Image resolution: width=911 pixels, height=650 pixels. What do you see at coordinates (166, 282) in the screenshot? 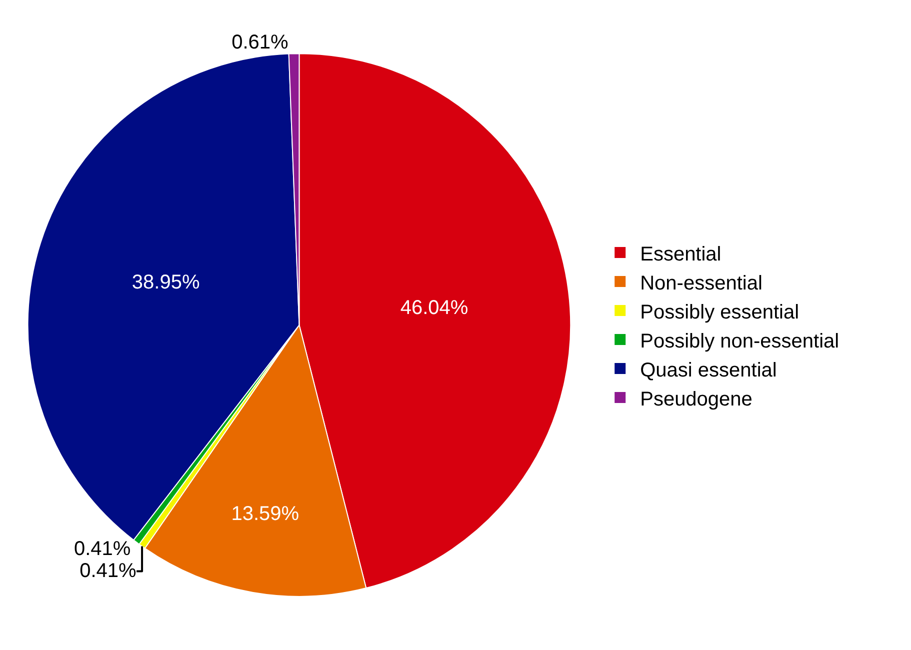
I see `data-label: 38.95%` at bounding box center [166, 282].